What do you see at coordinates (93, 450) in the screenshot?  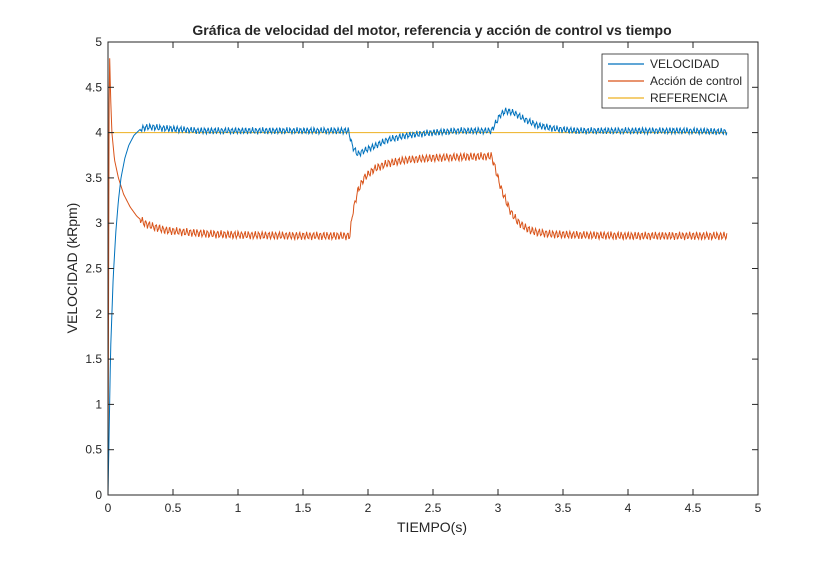 I see `y-tick-label: 0.5` at bounding box center [93, 450].